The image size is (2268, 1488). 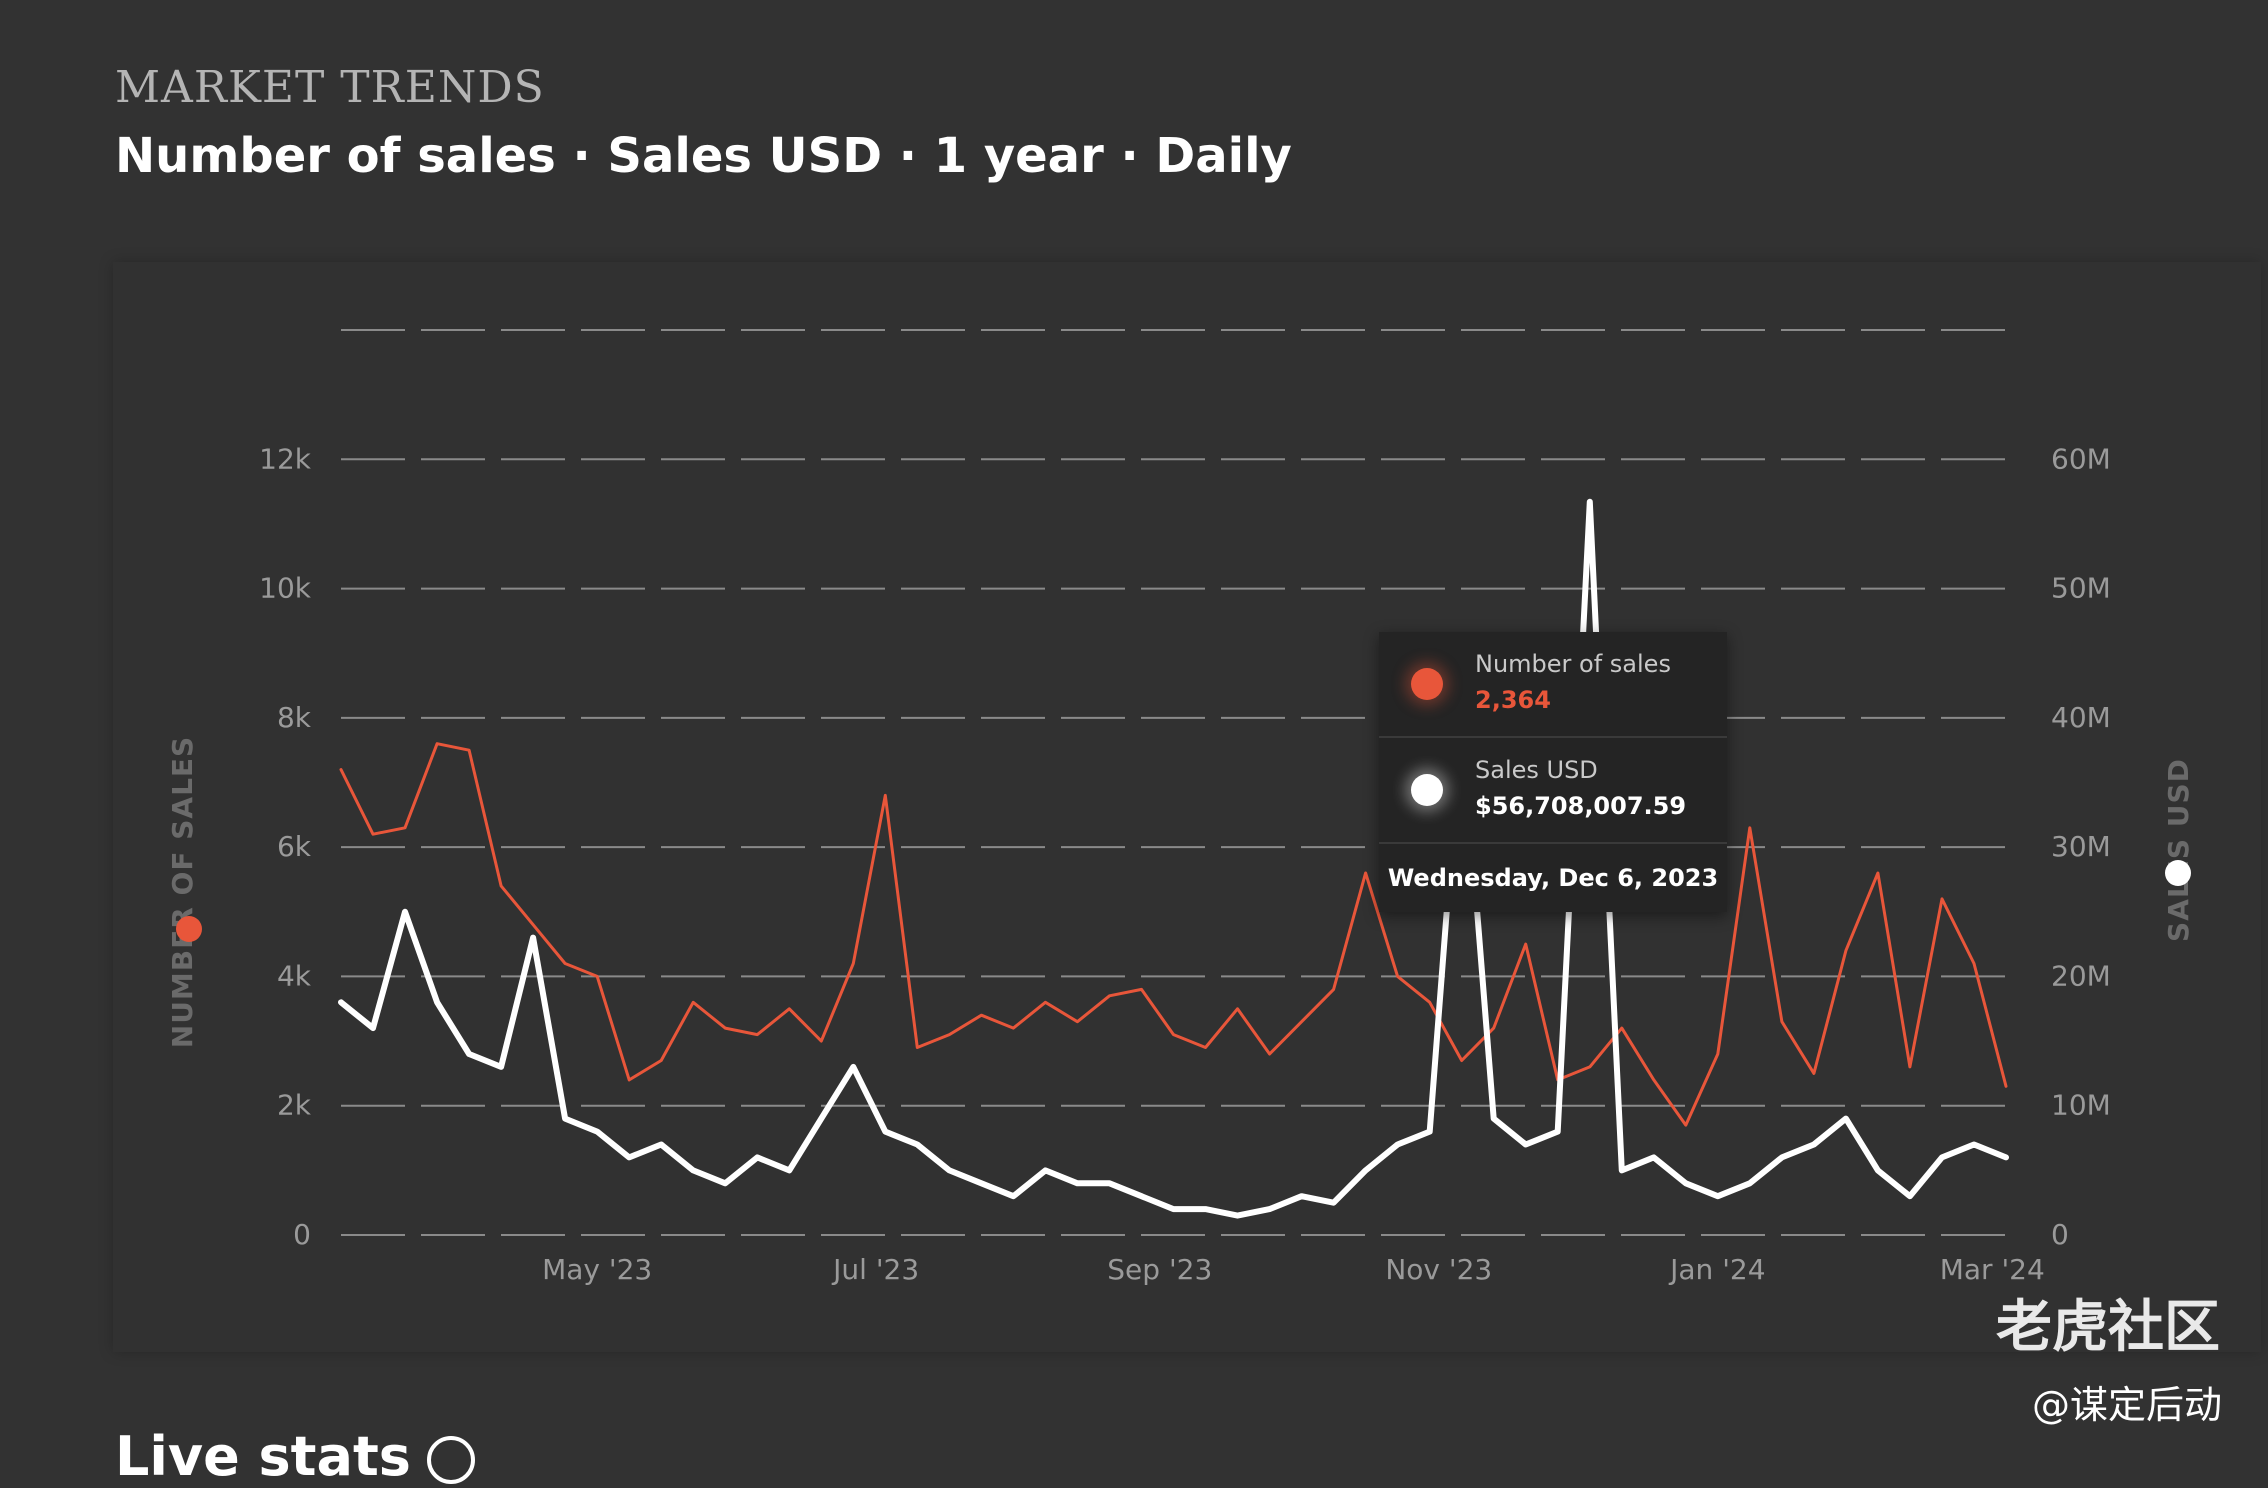 I want to click on y-left-tick-label: 0, so click(x=302, y=1234).